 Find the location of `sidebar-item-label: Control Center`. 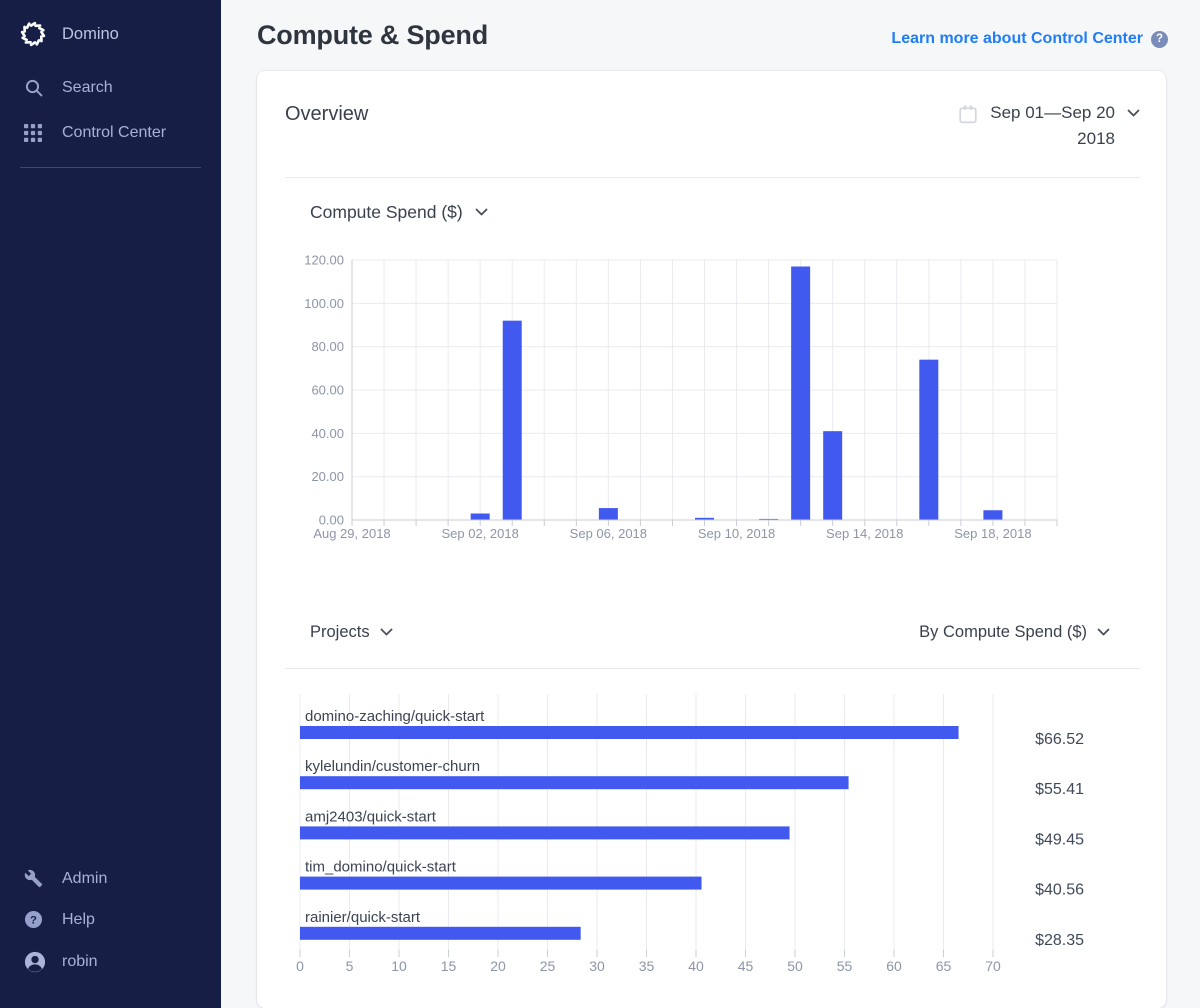

sidebar-item-label: Control Center is located at coordinates (114, 132).